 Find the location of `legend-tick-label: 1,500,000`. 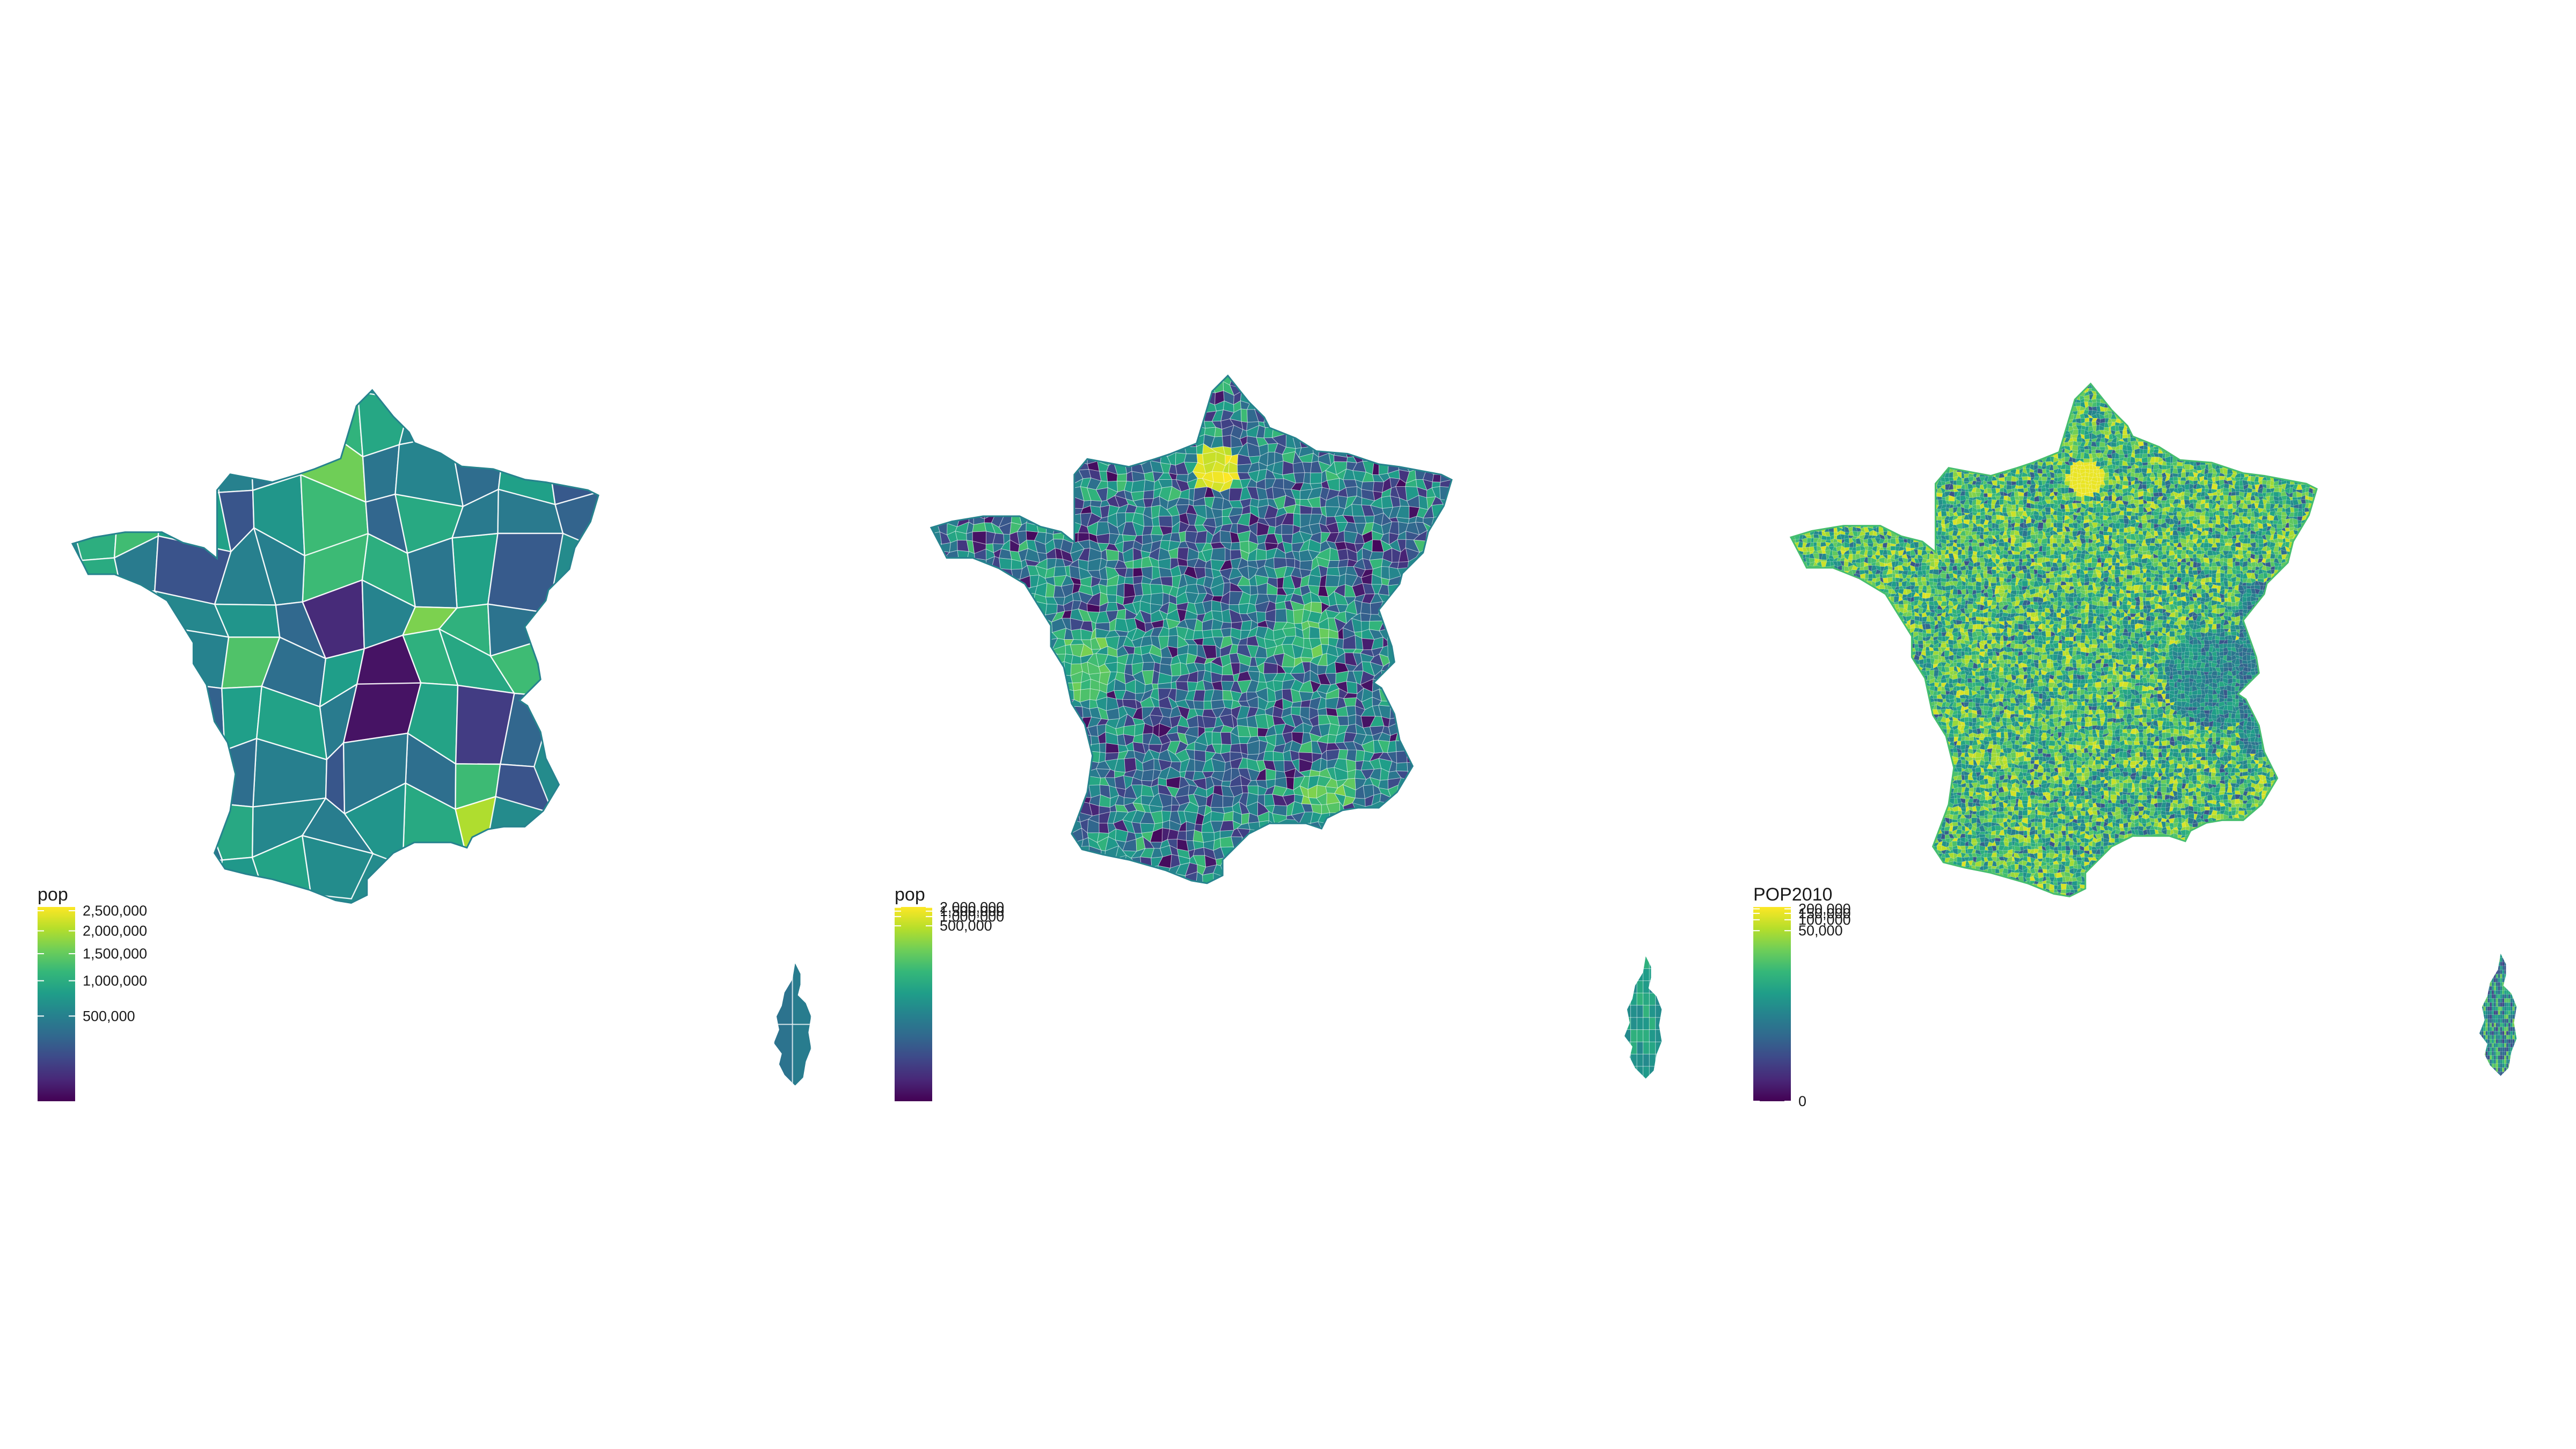

legend-tick-label: 1,500,000 is located at coordinates (972, 911).